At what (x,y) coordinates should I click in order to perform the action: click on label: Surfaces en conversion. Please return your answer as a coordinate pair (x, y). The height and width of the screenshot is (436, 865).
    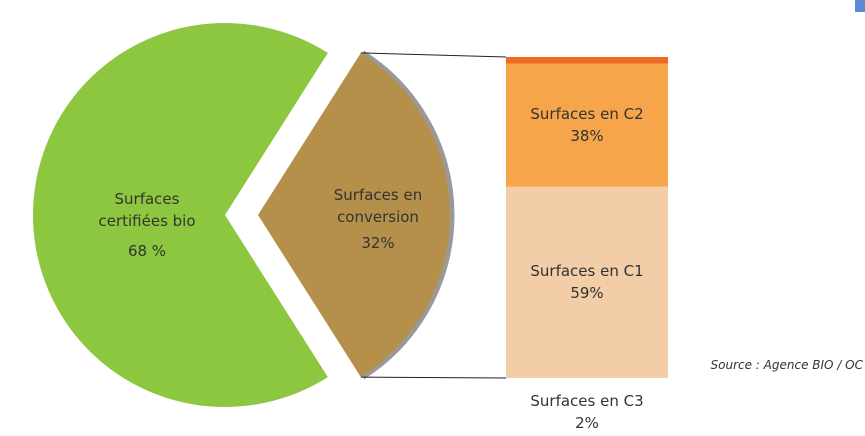
    Looking at the image, I should click on (378, 206).